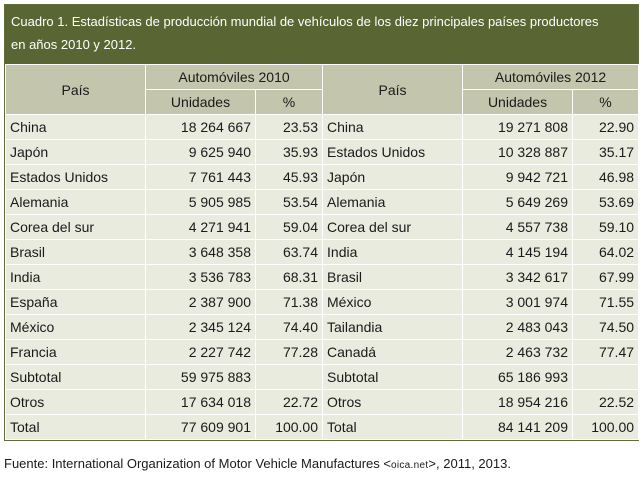  What do you see at coordinates (393, 402) in the screenshot?
I see `country-2012-cell: Otros` at bounding box center [393, 402].